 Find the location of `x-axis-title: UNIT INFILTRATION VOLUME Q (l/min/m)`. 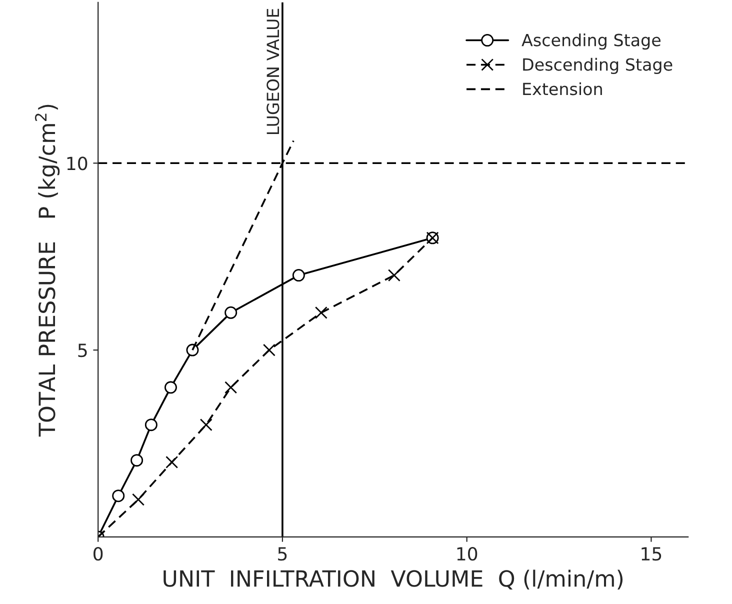

x-axis-title: UNIT INFILTRATION VOLUME Q (l/min/m) is located at coordinates (393, 580).